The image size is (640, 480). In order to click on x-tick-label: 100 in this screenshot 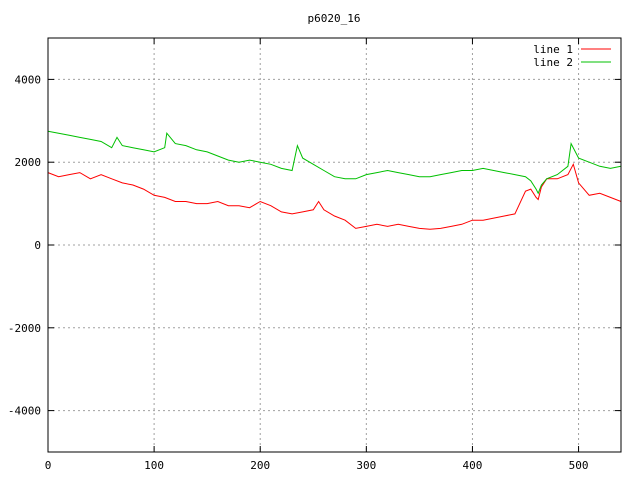, I will do `click(154, 465)`.